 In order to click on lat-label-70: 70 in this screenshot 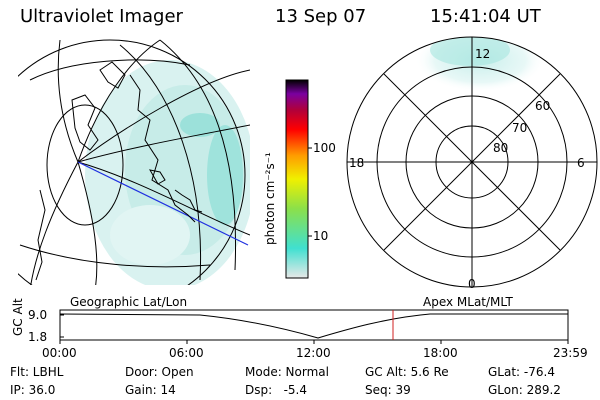, I will do `click(520, 128)`.